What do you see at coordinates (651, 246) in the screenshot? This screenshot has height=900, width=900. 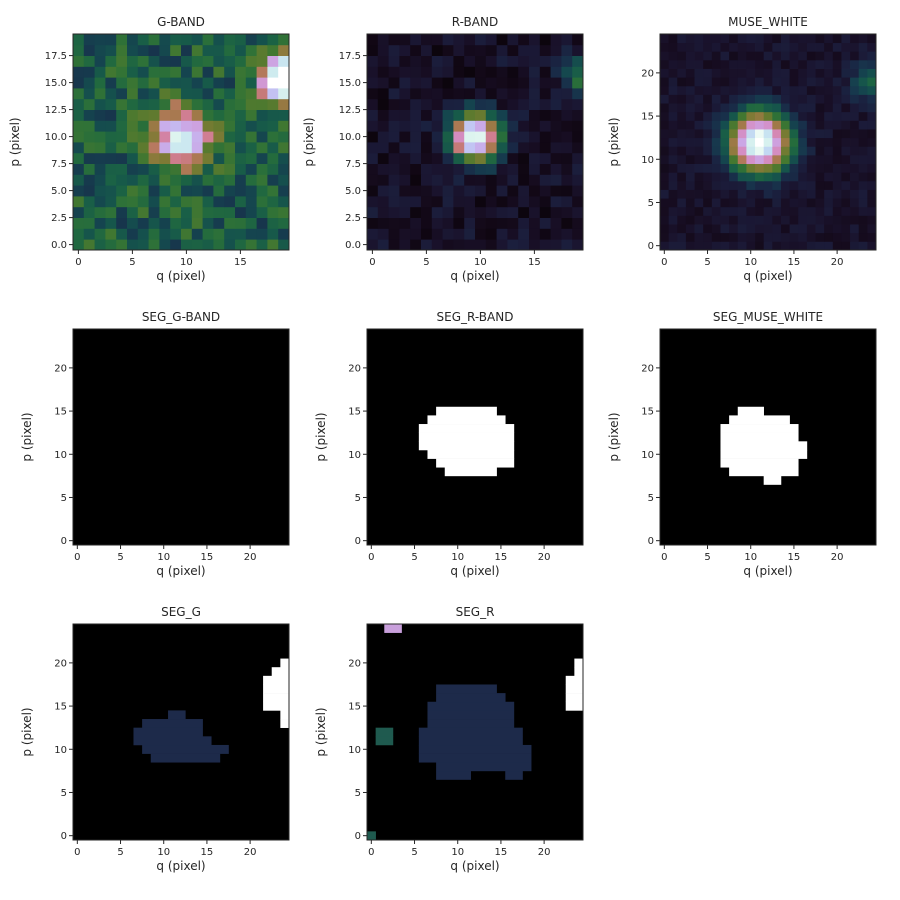 I see `y-tick-label: 0` at bounding box center [651, 246].